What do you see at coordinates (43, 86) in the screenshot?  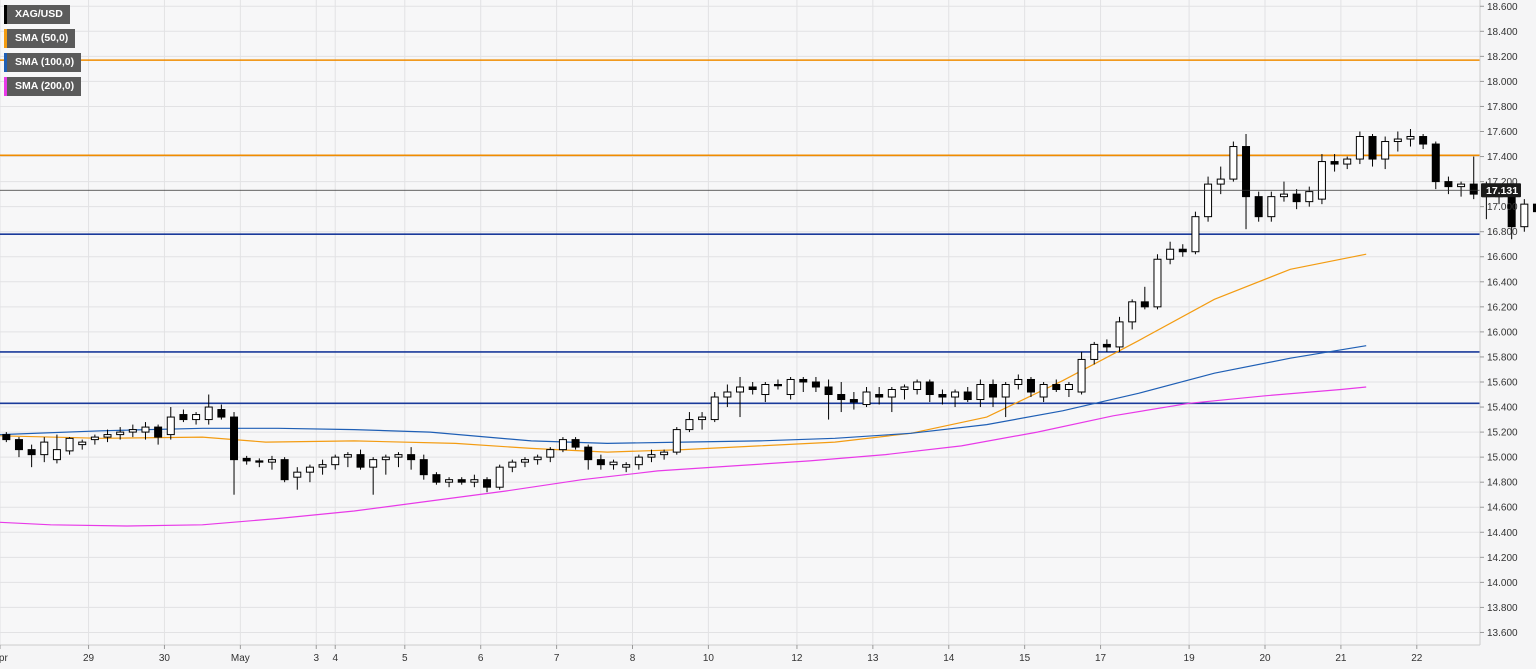 I see `legend-item-sma200: SMA (200,0)` at bounding box center [43, 86].